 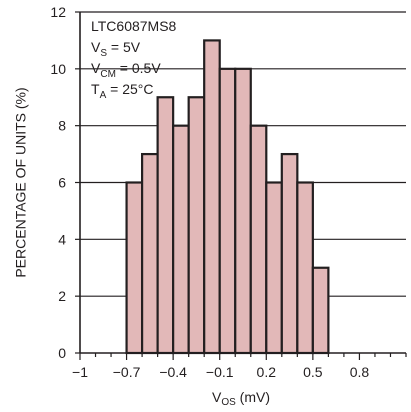 What do you see at coordinates (127, 372) in the screenshot?
I see `x-tick-label-1: −0.7` at bounding box center [127, 372].